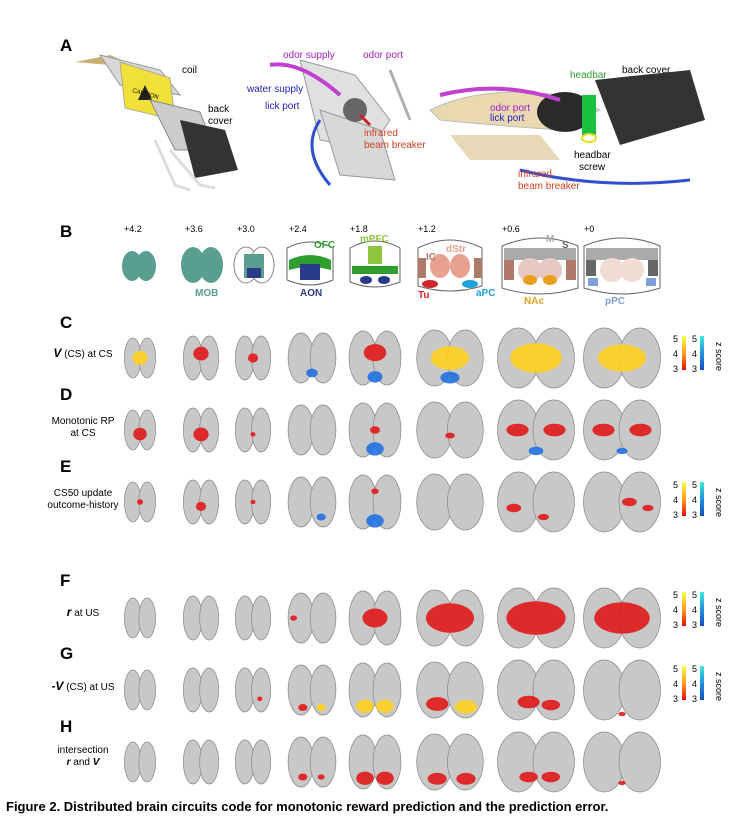 This screenshot has width=740, height=820. I want to click on coord-7: +0, so click(589, 229).